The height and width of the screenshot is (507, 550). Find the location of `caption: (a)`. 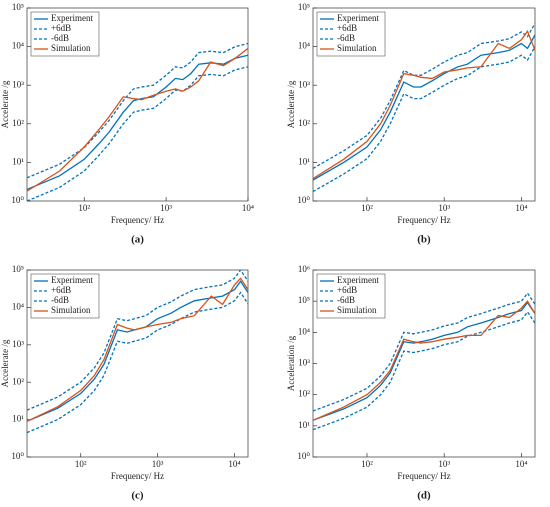

caption: (a) is located at coordinates (137, 240).